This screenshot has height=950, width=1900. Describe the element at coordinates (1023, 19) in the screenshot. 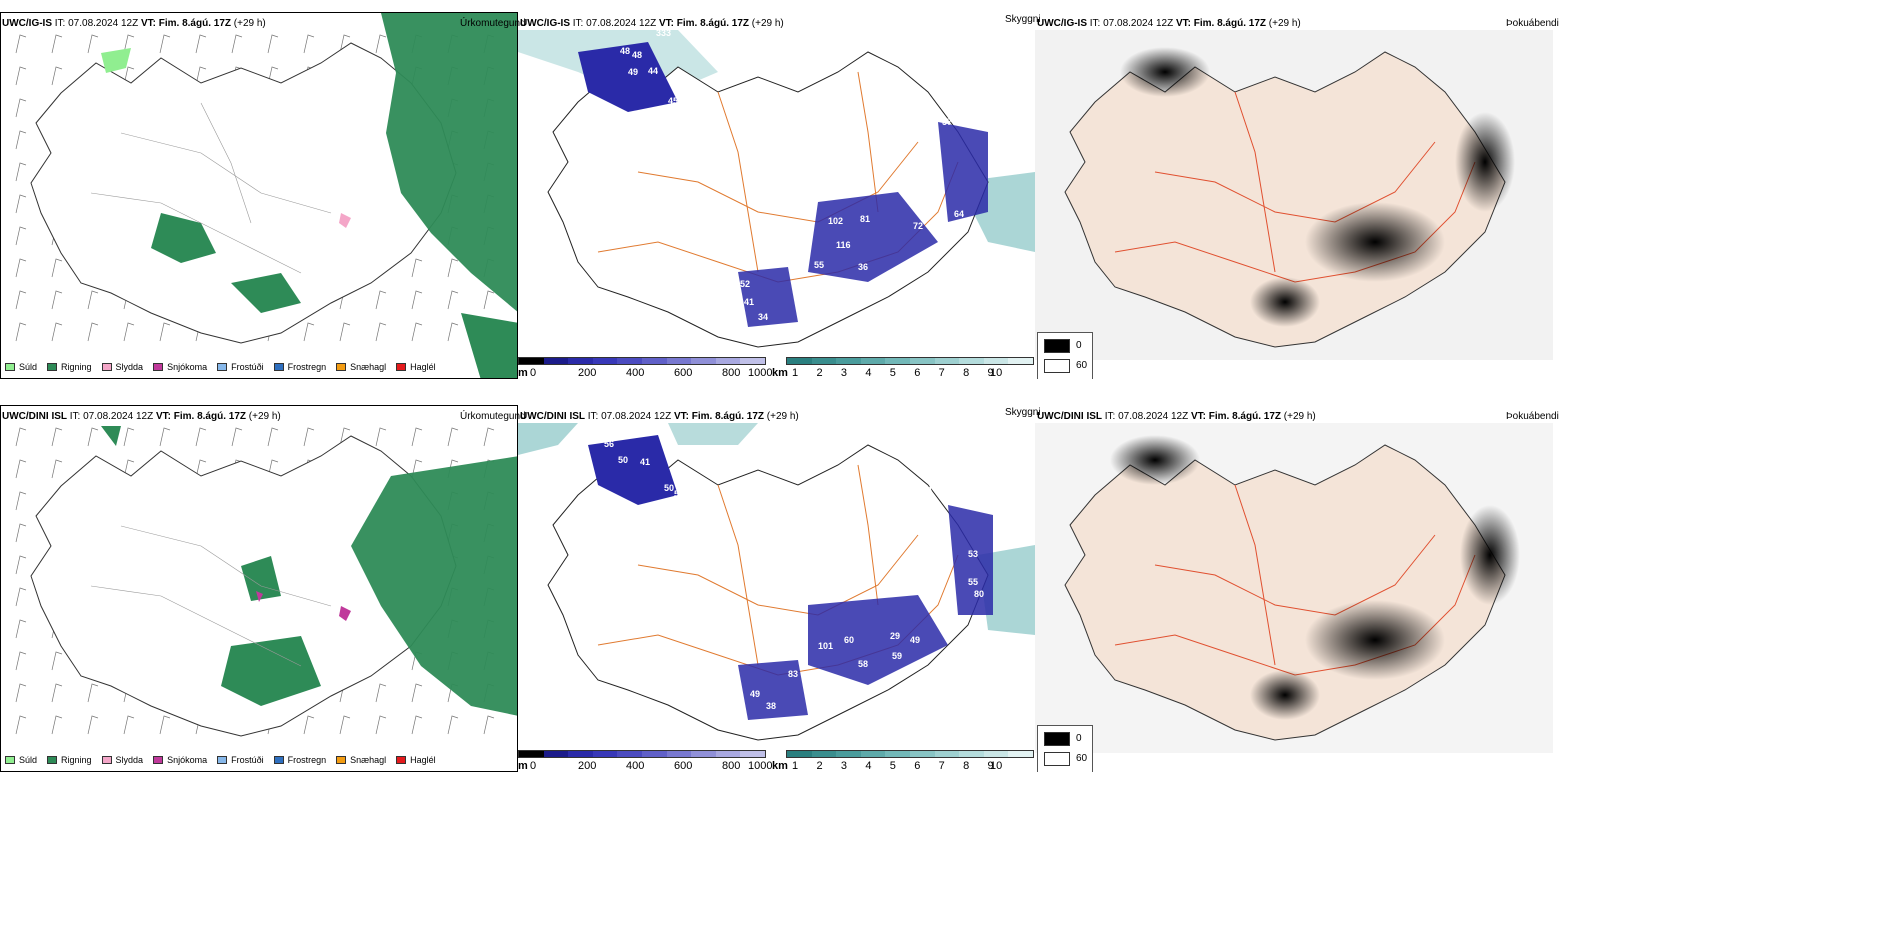

I see `visibility-title-top: Skyggni` at that location.